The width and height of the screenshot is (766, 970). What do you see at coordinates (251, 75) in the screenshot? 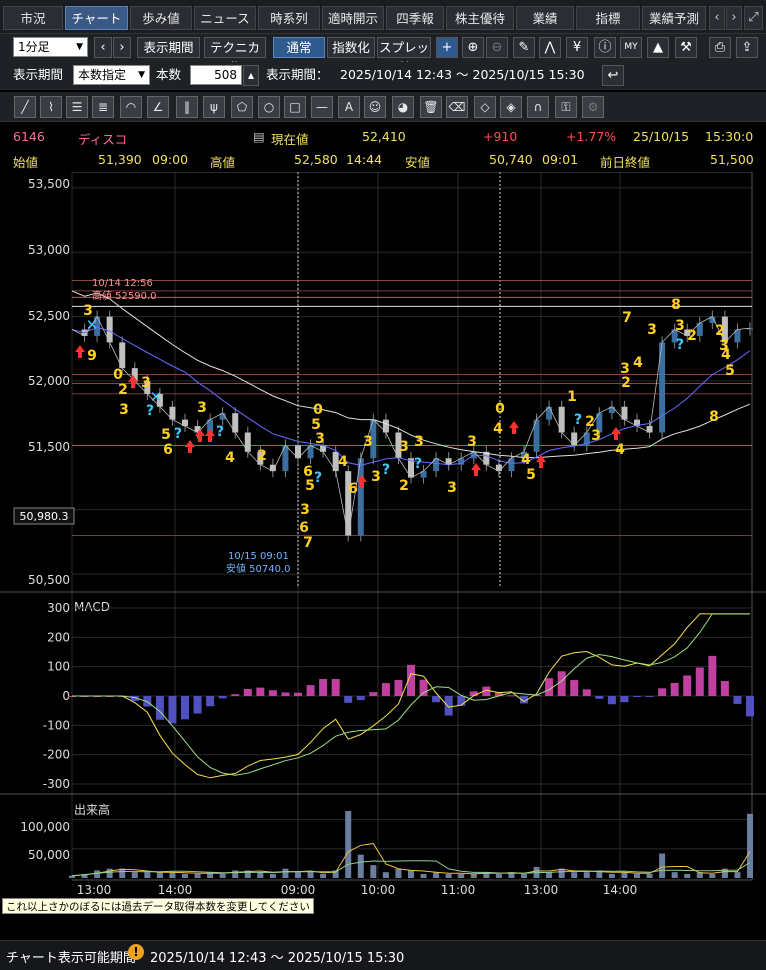
I see `count-stepper-icon: ▲` at bounding box center [251, 75].